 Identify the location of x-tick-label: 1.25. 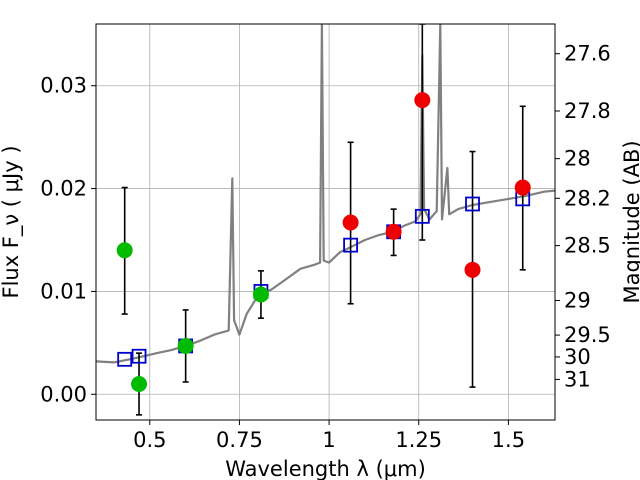
(418, 440).